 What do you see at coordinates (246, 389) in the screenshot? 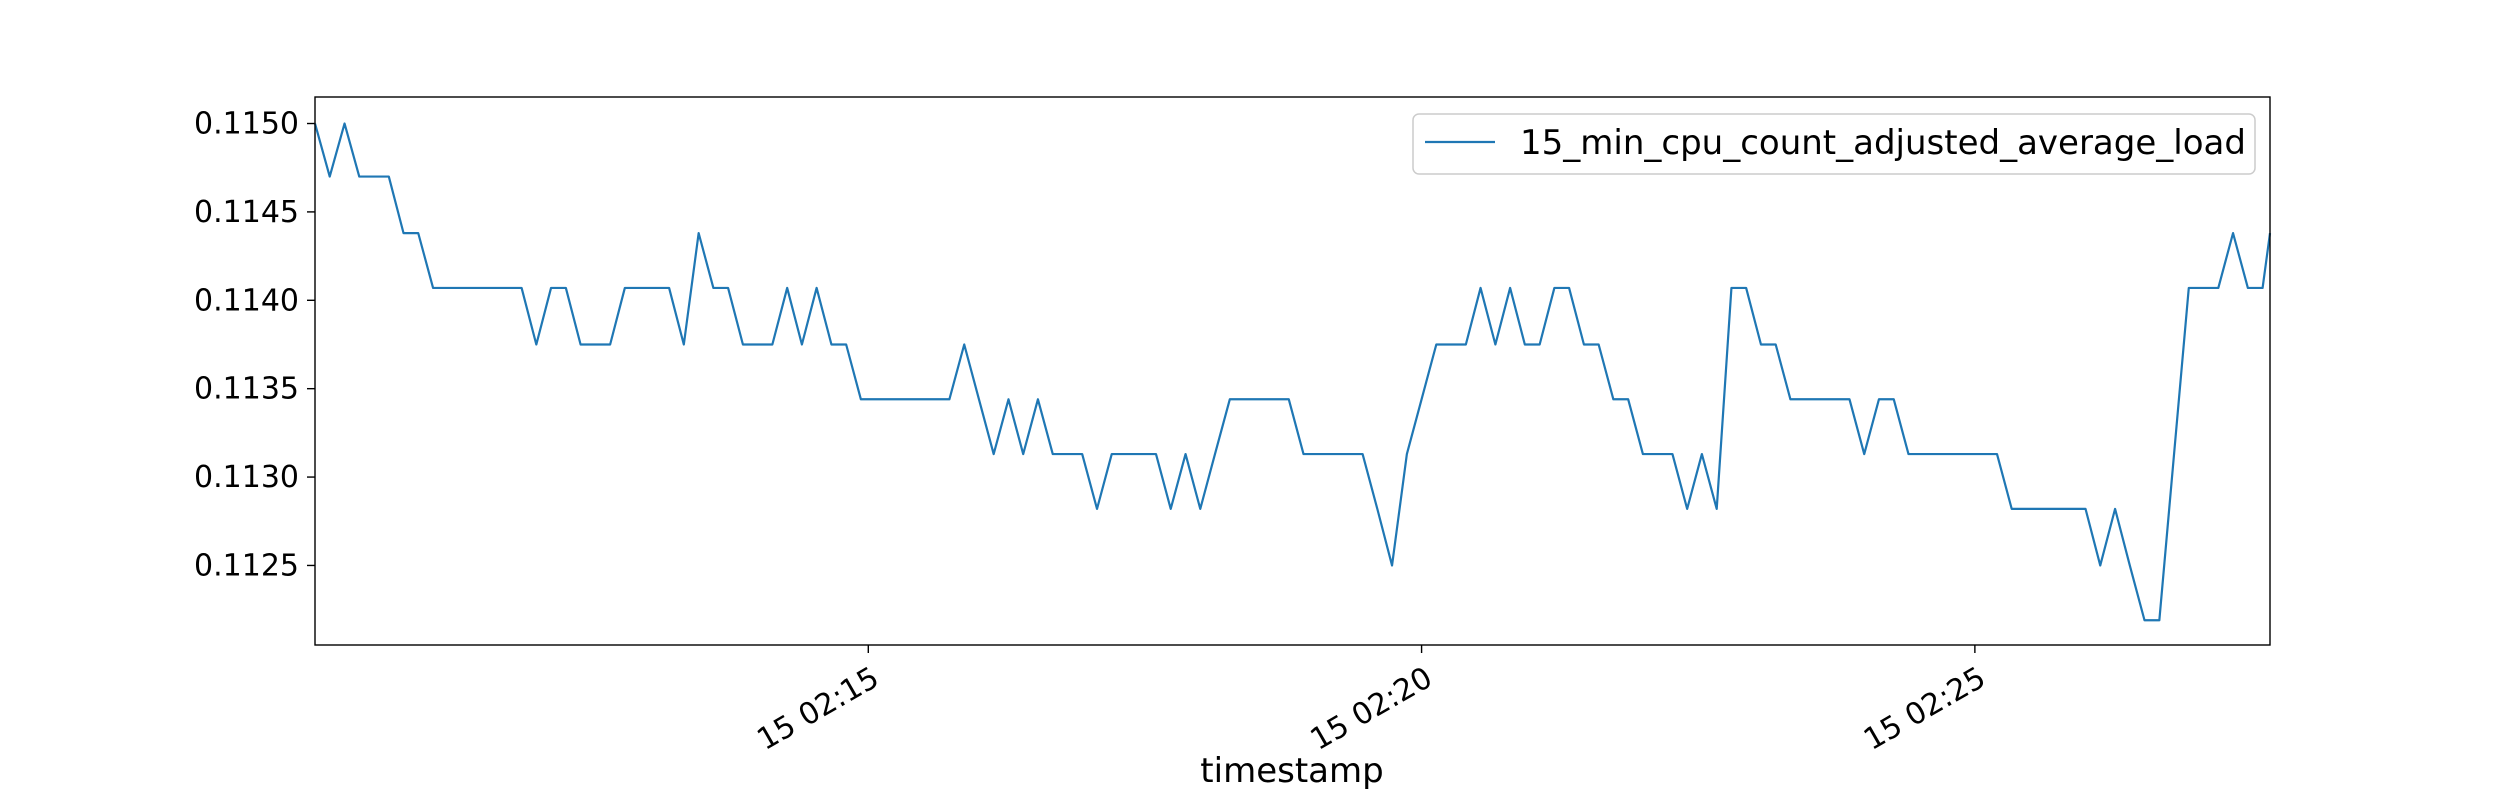
I see `y-tick-label: 0.1135` at bounding box center [246, 389].